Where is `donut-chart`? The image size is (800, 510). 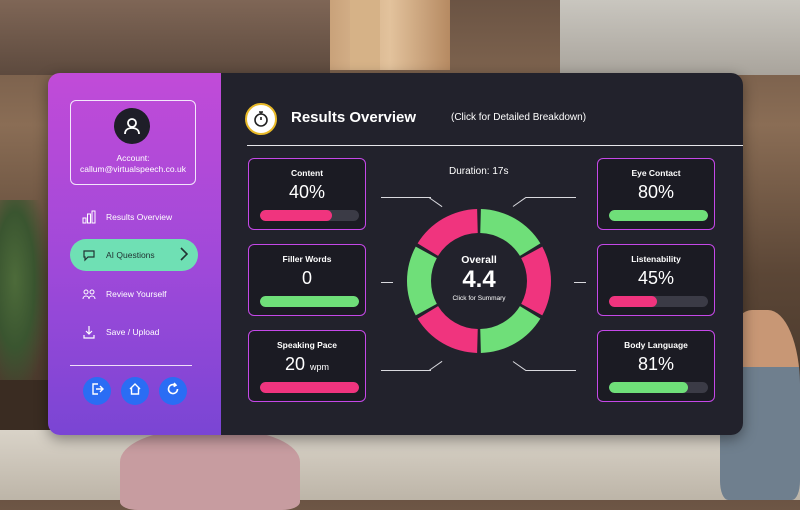
donut-chart is located at coordinates (479, 281).